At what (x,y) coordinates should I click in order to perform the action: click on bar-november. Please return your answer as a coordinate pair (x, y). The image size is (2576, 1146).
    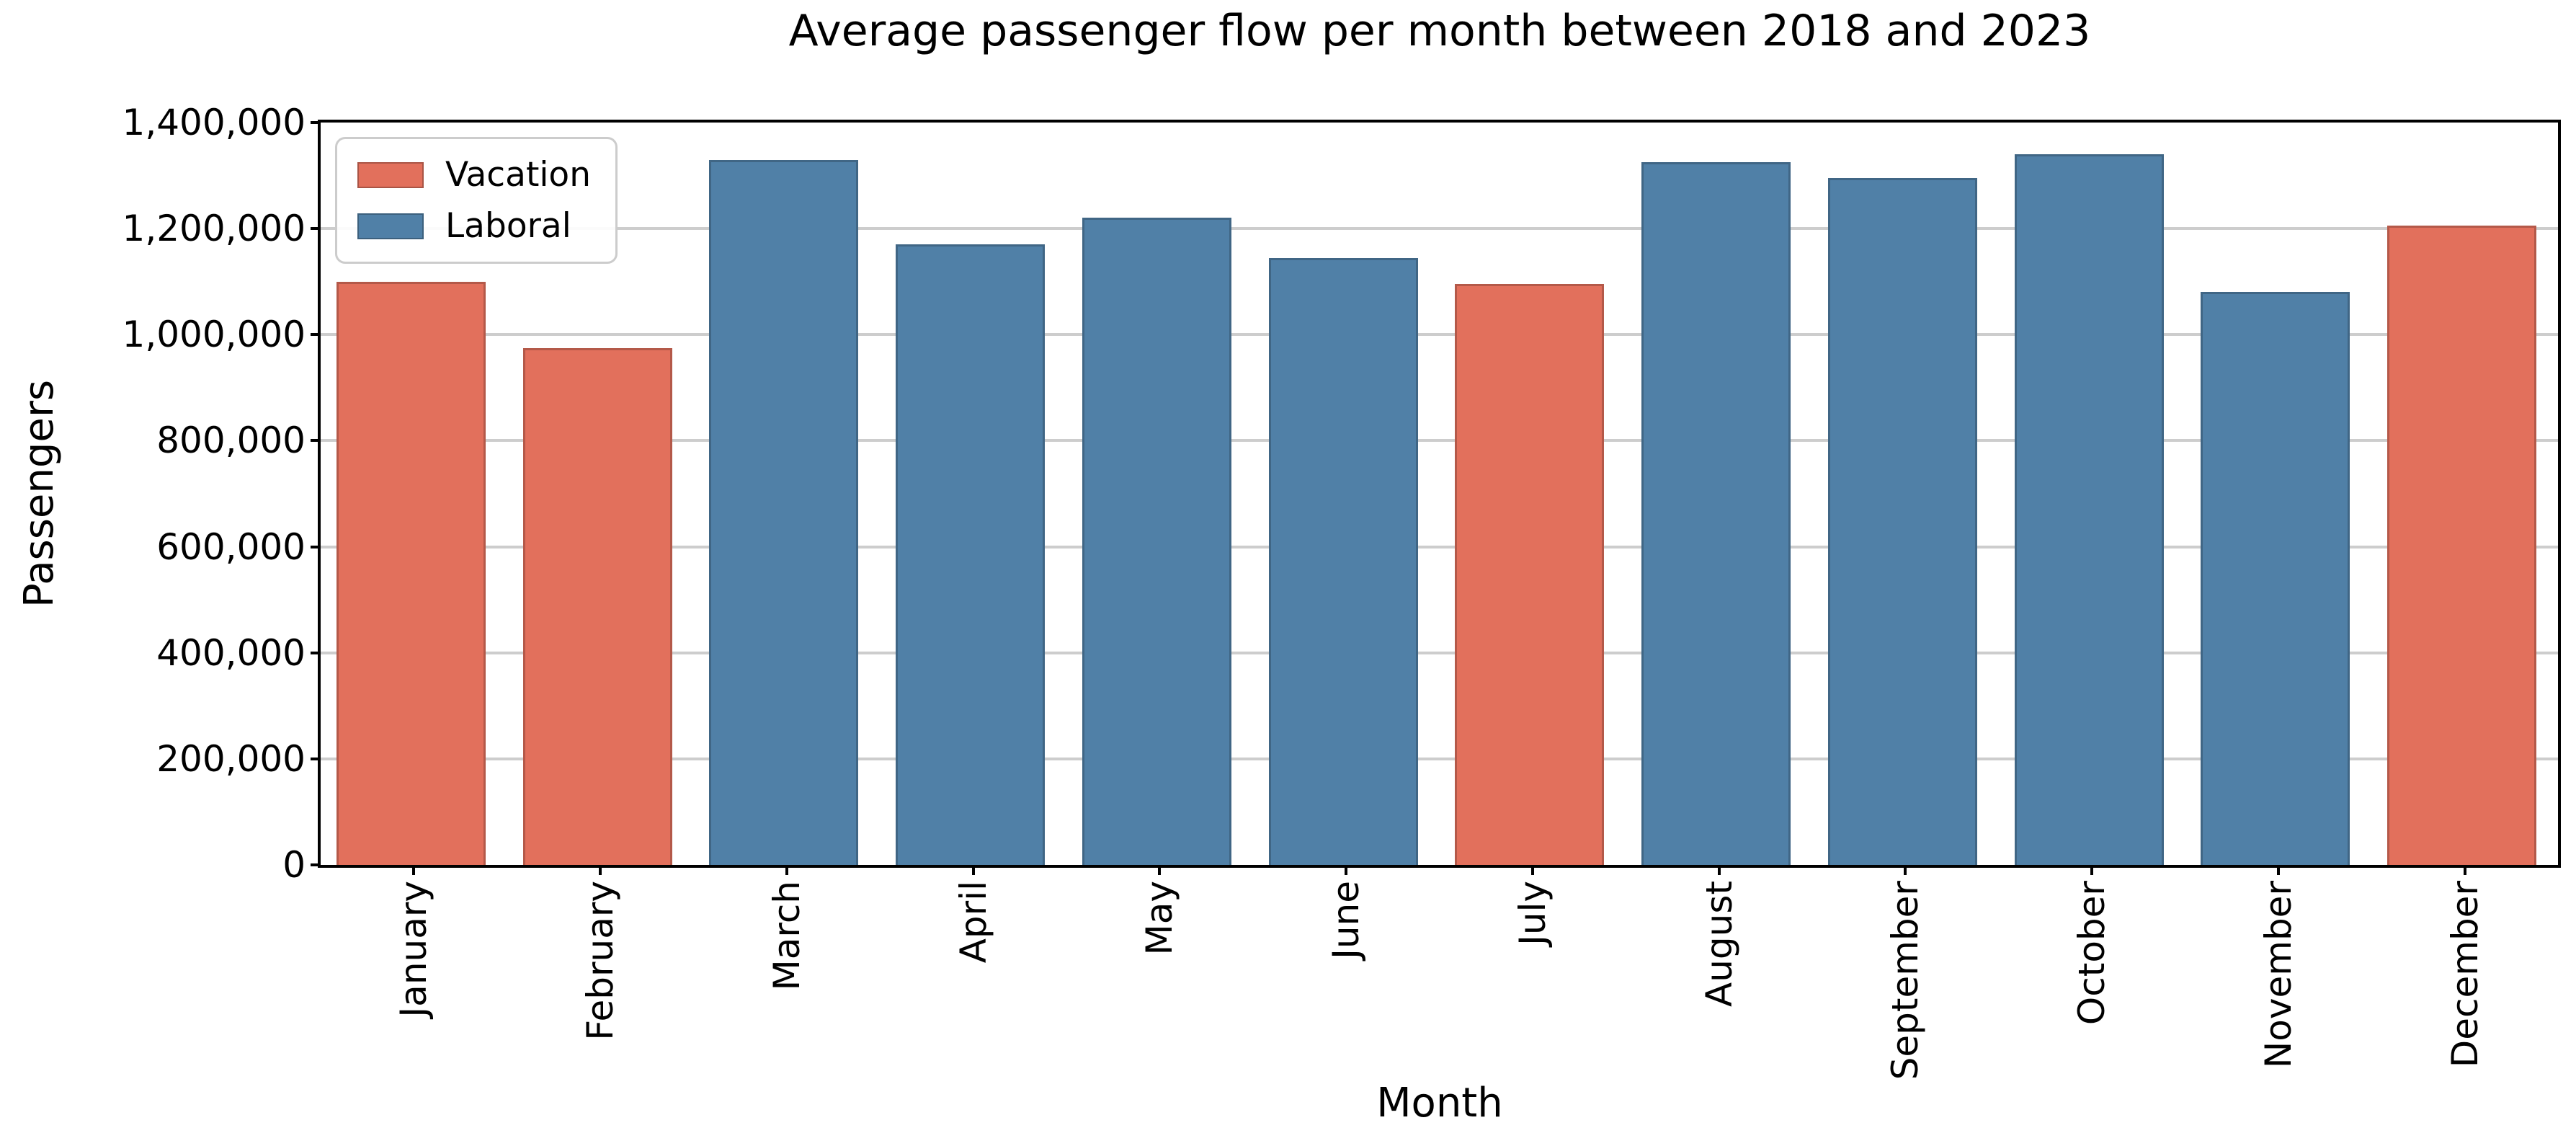
    Looking at the image, I should click on (2275, 578).